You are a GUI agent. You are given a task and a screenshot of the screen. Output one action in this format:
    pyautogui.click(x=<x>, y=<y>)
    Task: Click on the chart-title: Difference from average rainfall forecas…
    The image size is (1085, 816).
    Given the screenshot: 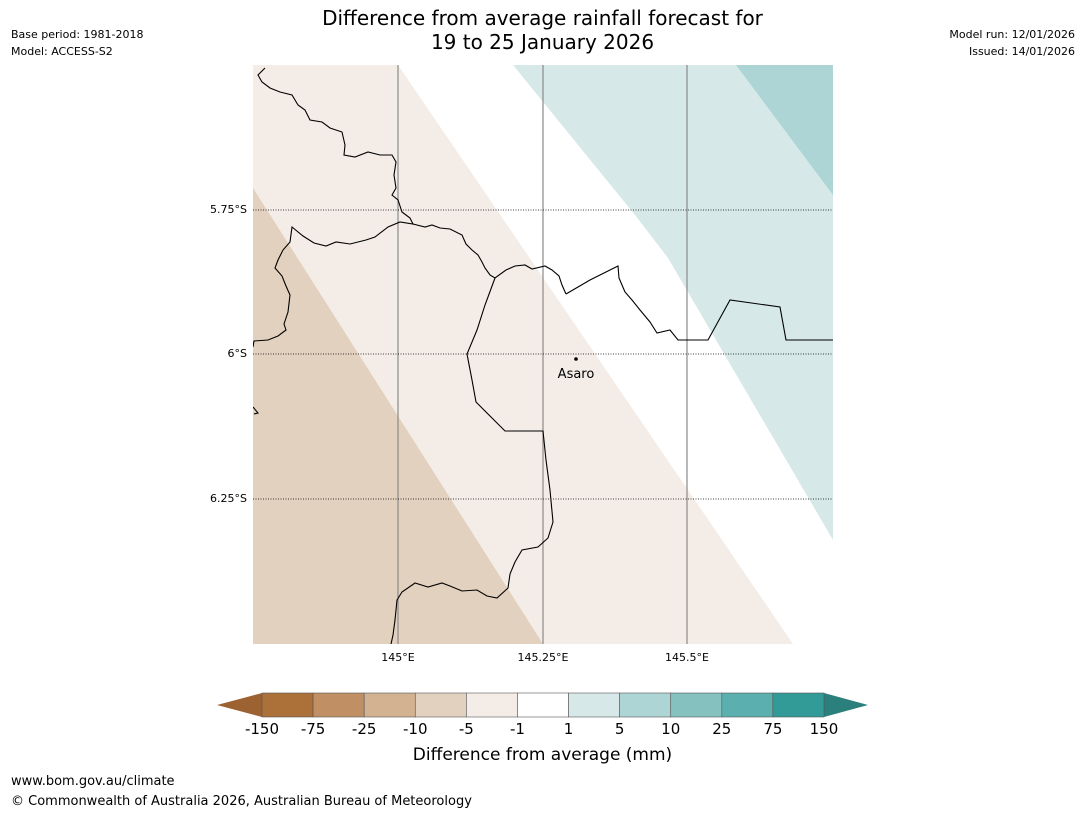 What is the action you would take?
    pyautogui.click(x=542, y=30)
    